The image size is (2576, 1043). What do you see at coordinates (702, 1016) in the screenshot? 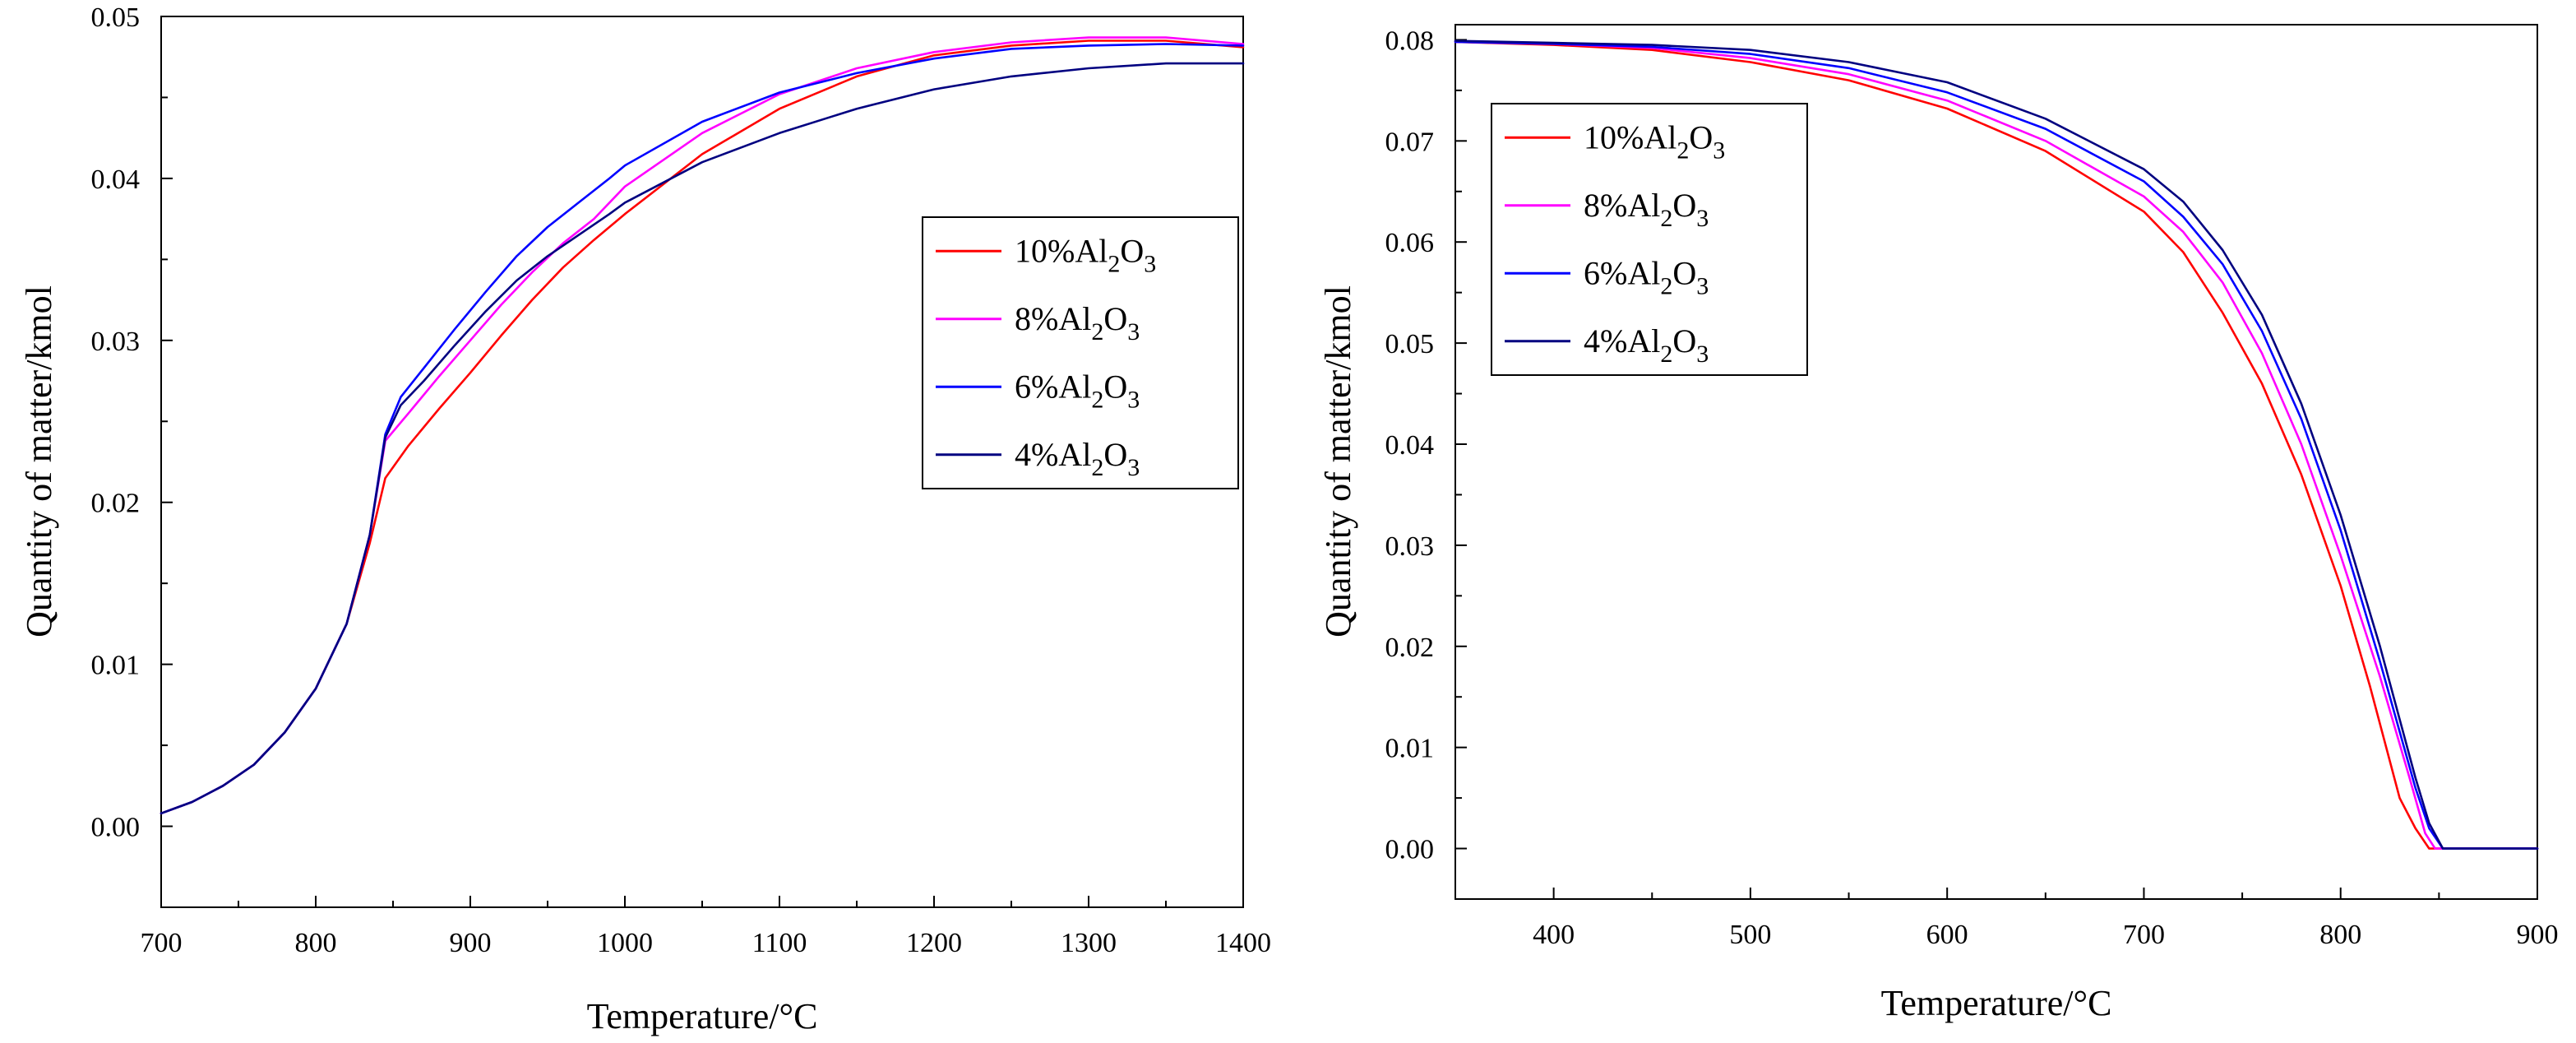
I see `left-x-axis-label: Temperature/°C` at bounding box center [702, 1016].